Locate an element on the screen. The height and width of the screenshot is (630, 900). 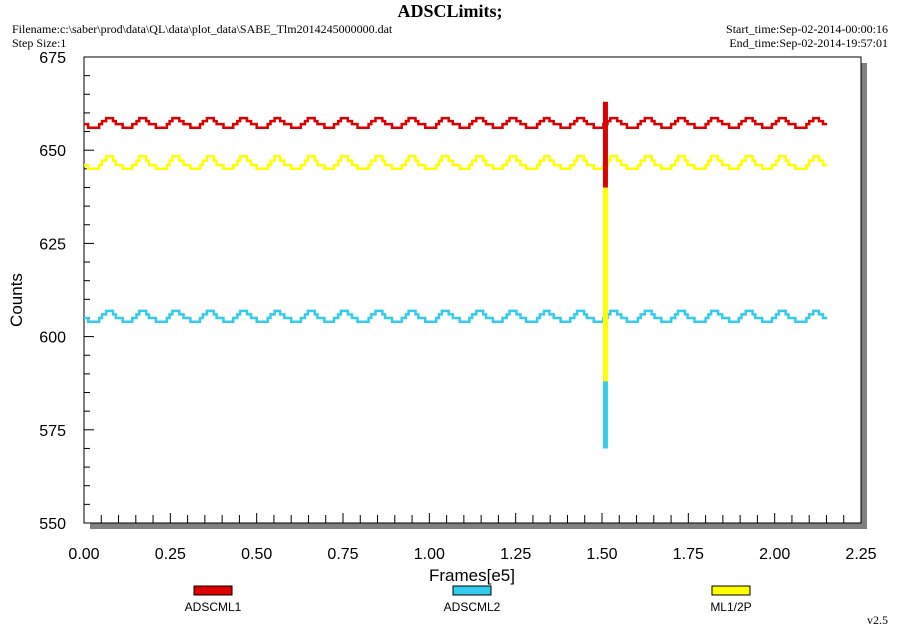
legend: ADSCML1 ADSCML2 ML1/2P is located at coordinates (468, 599).